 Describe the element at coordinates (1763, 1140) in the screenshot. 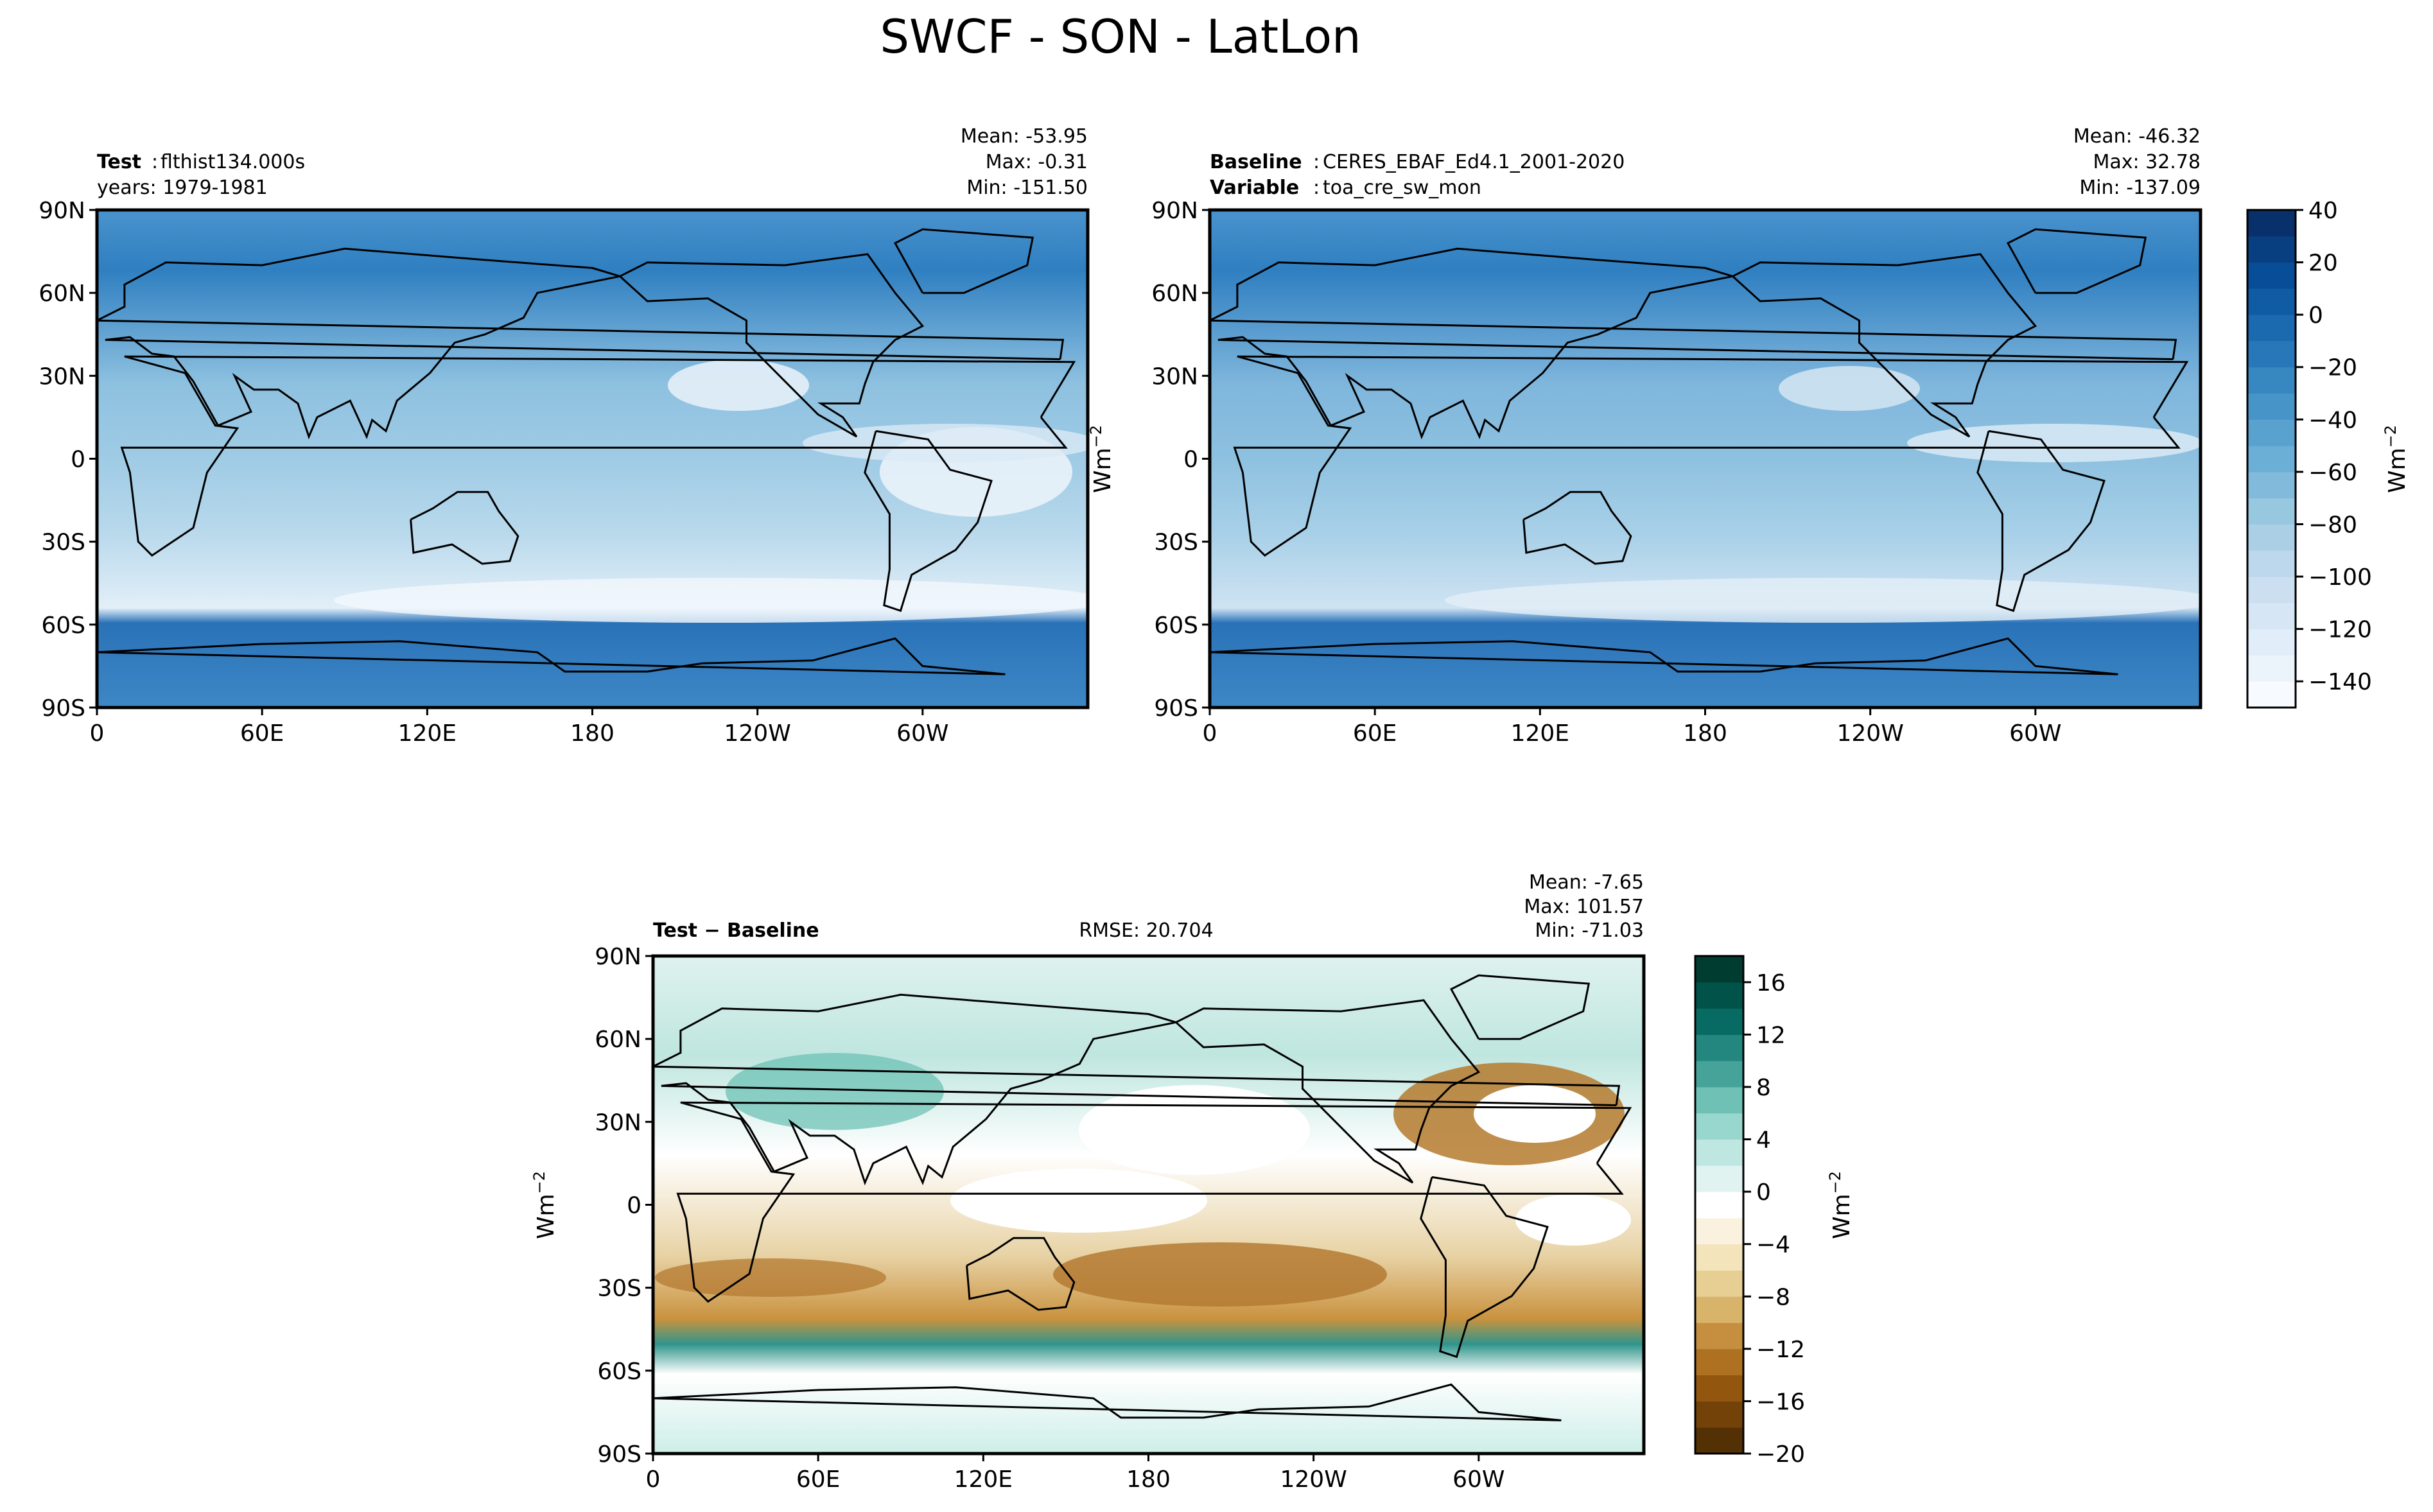

I see `colorbar-tick-label: 4` at that location.